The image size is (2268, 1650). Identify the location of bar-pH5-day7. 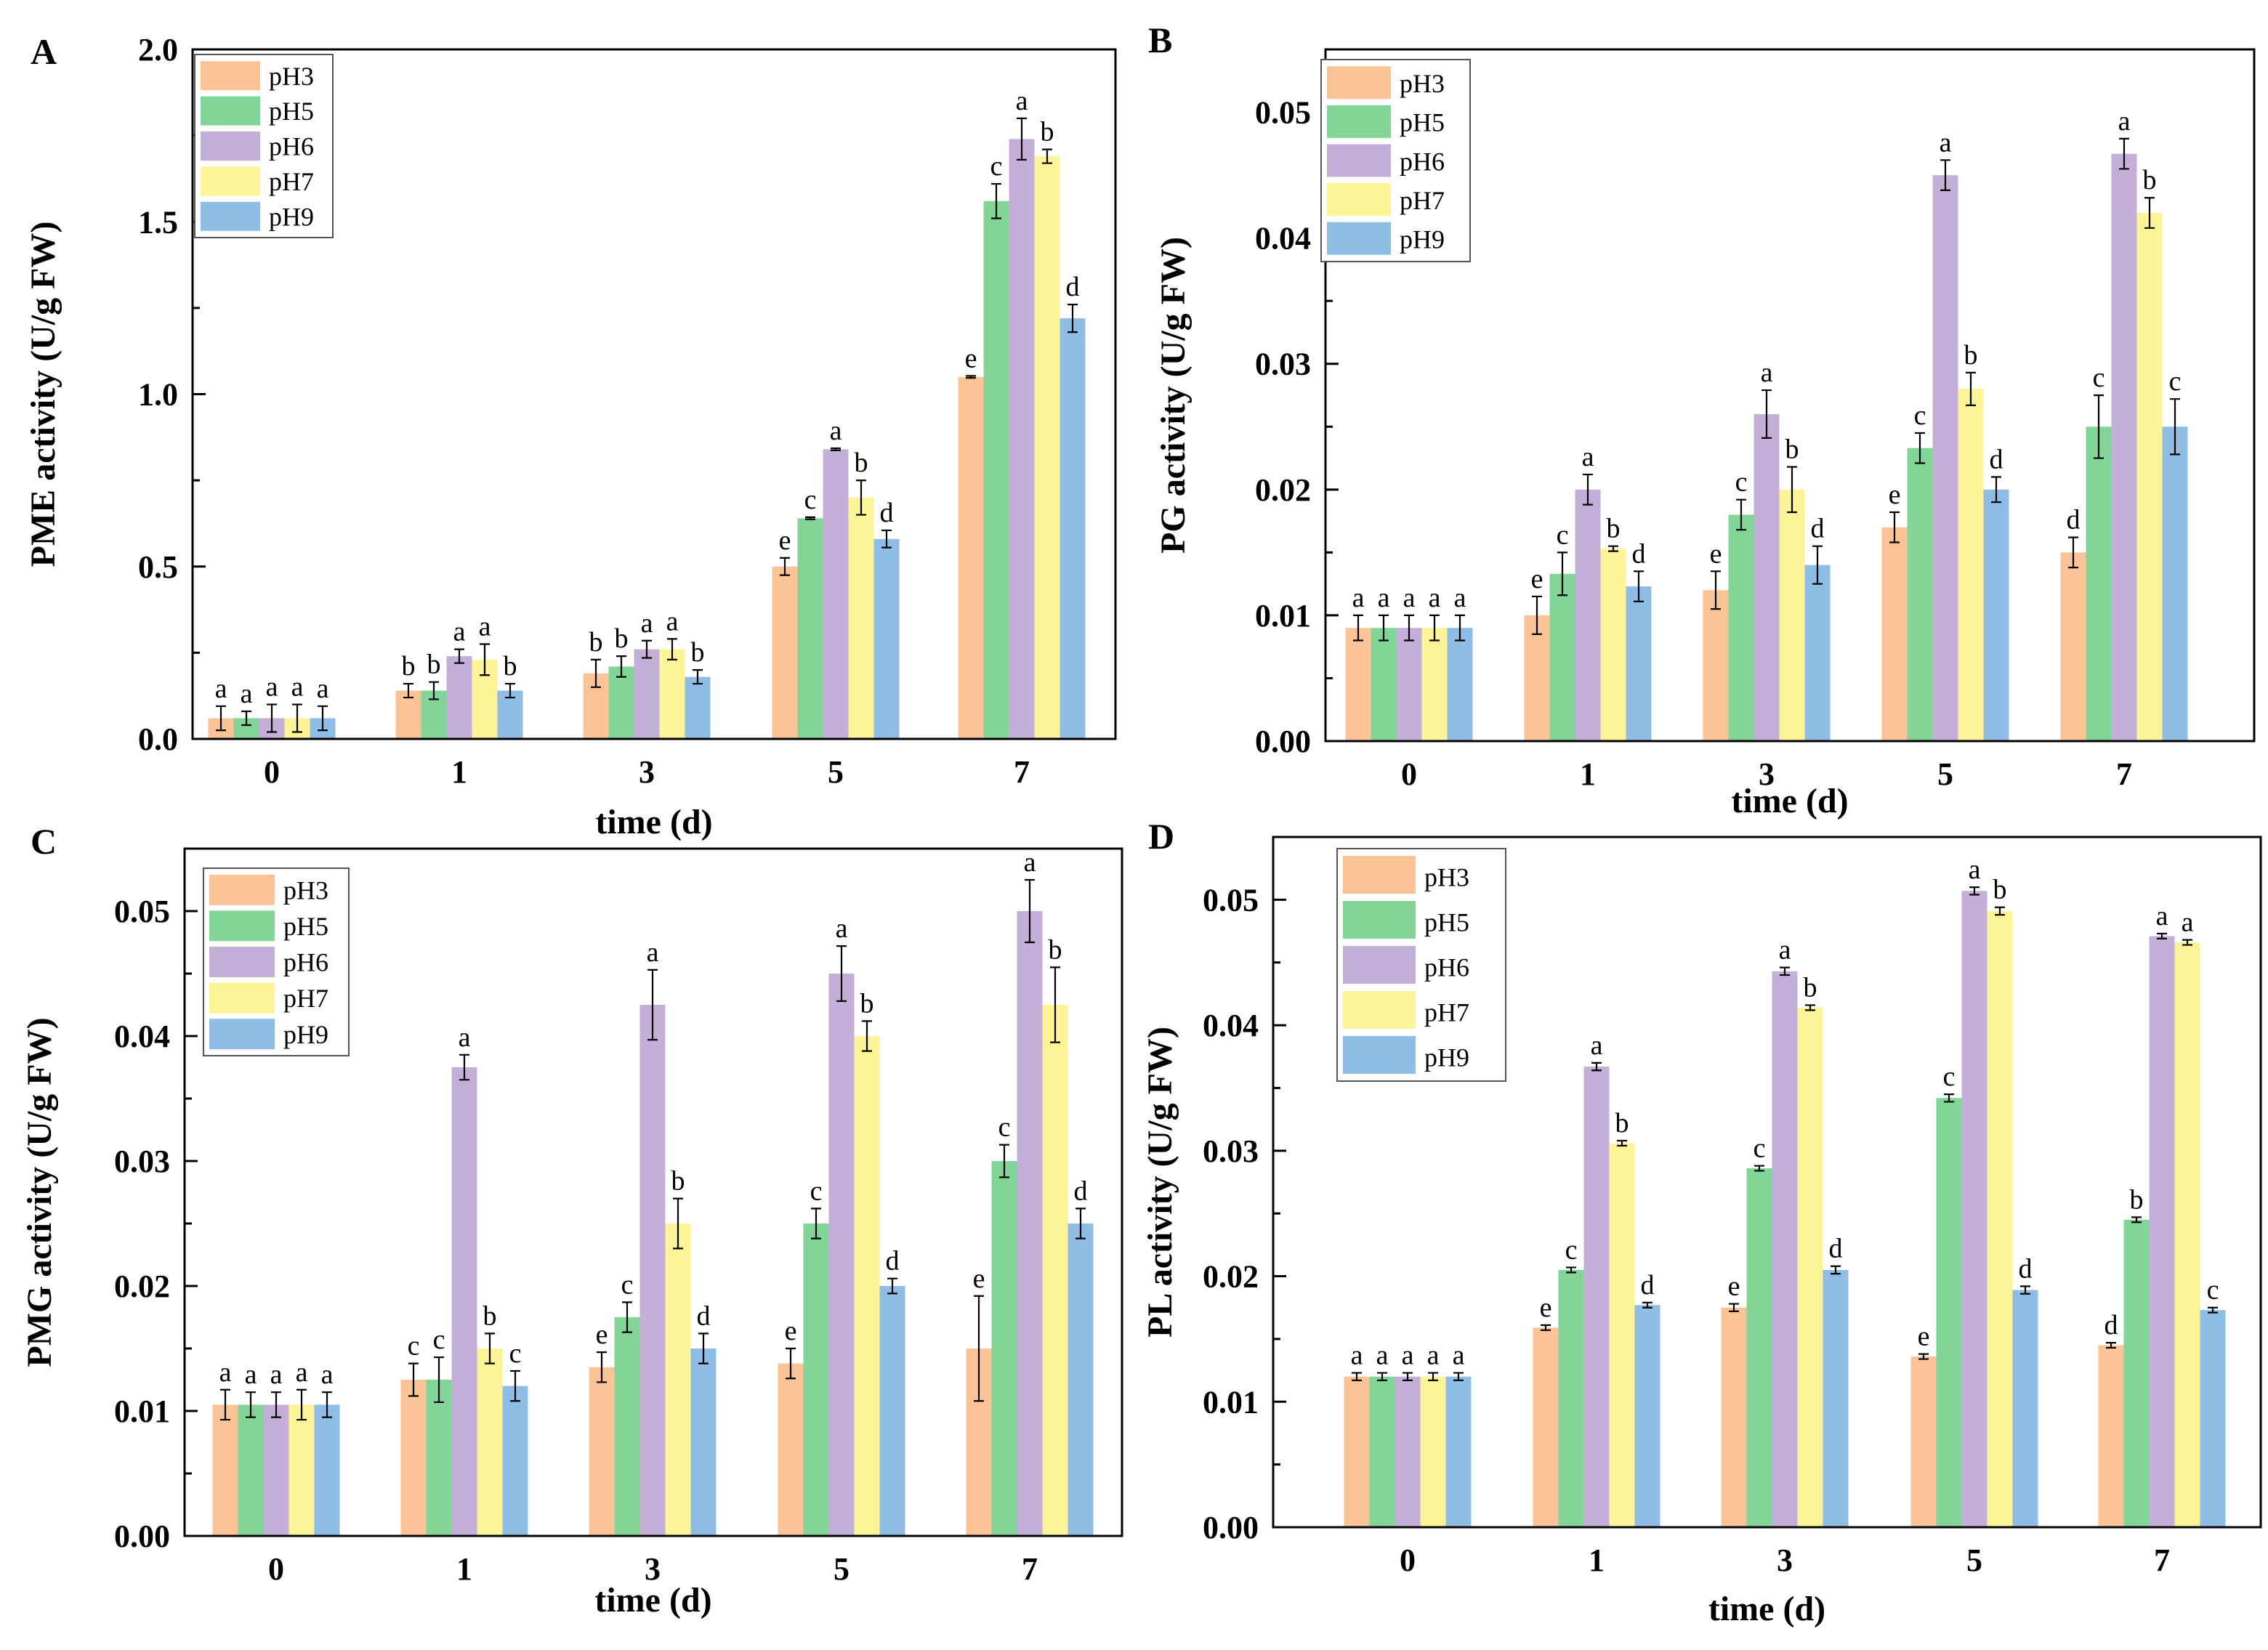
(1004, 1349).